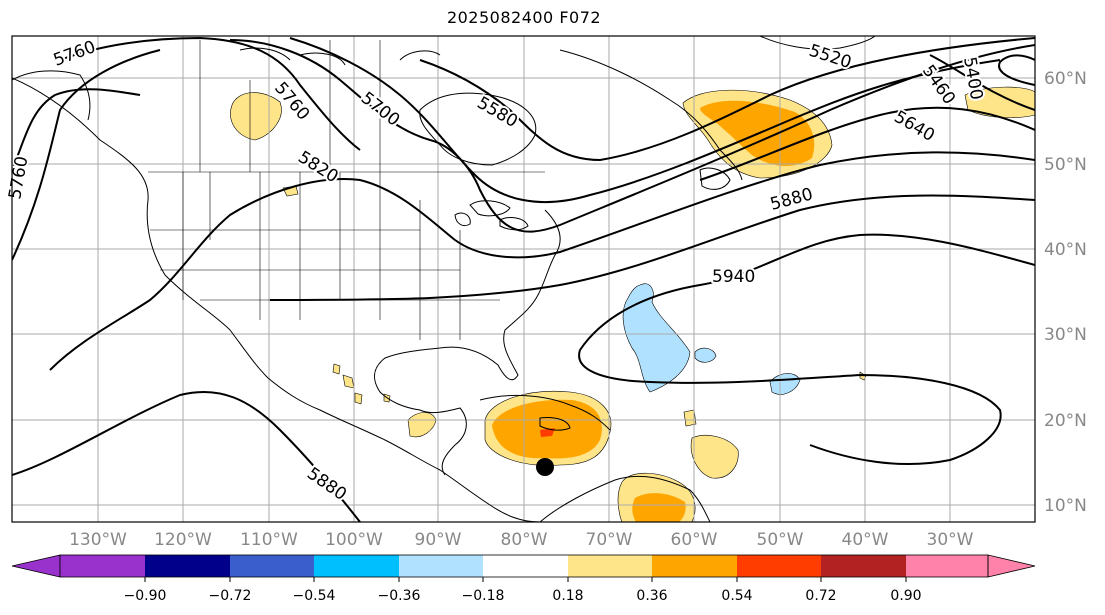 The image size is (1105, 615). I want to click on lat-label: 60°N, so click(1065, 79).